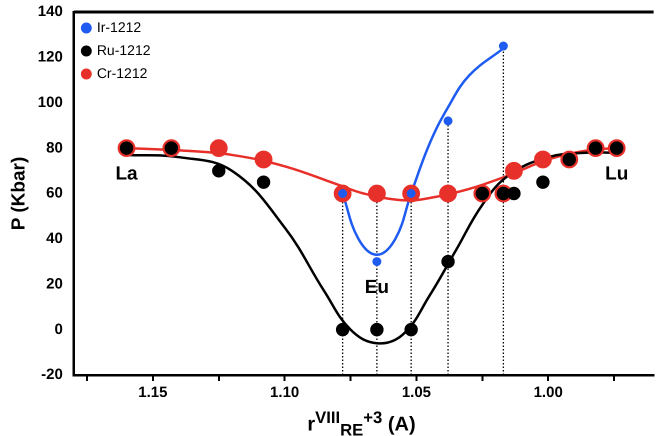  What do you see at coordinates (548, 393) in the screenshot?
I see `x-tick-label: 1.00` at bounding box center [548, 393].